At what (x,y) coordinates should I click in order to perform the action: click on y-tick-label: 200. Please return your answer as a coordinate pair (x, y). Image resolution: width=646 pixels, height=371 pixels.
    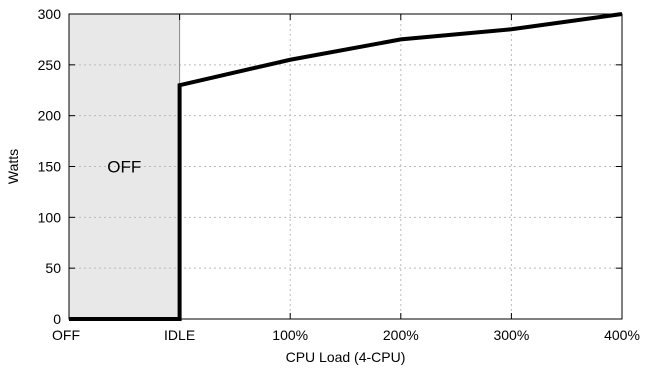
    Looking at the image, I should click on (50, 116).